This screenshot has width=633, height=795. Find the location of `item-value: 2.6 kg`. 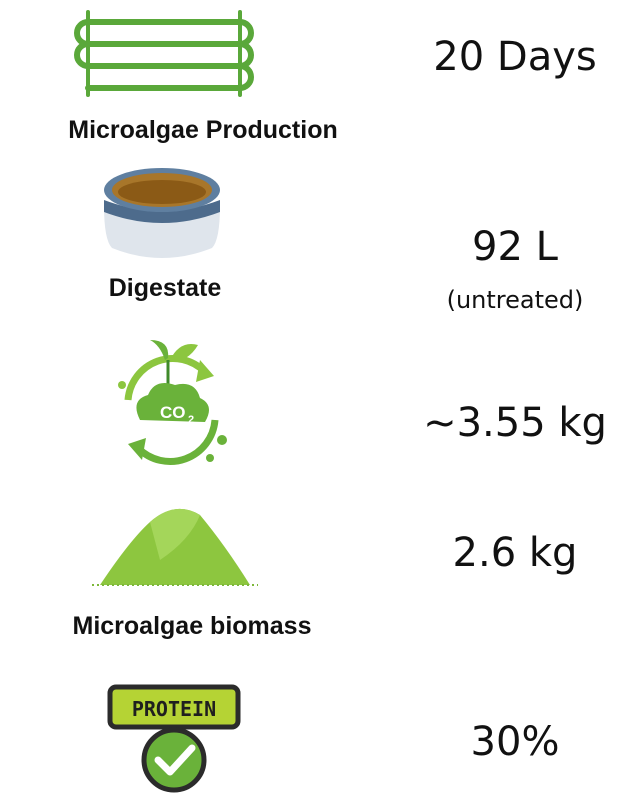

item-value: 2.6 kg is located at coordinates (515, 553).